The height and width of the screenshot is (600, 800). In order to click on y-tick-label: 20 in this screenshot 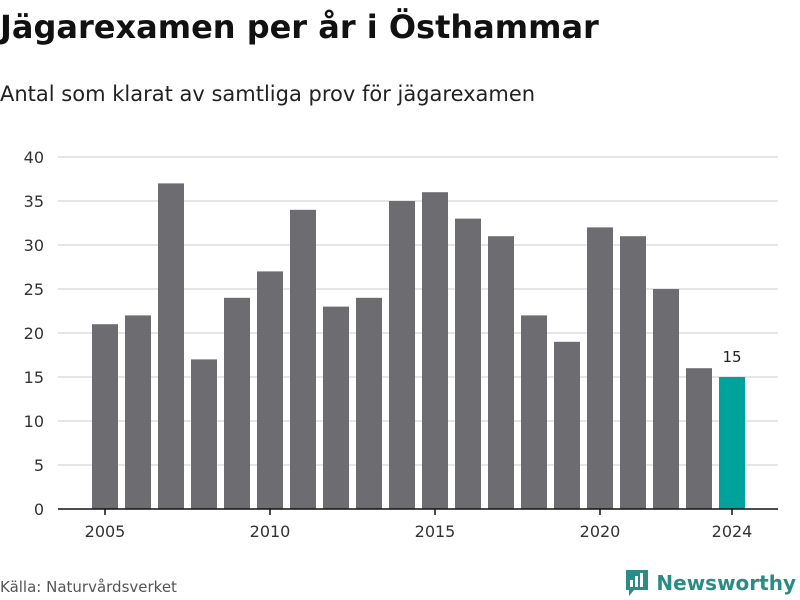, I will do `click(34, 333)`.